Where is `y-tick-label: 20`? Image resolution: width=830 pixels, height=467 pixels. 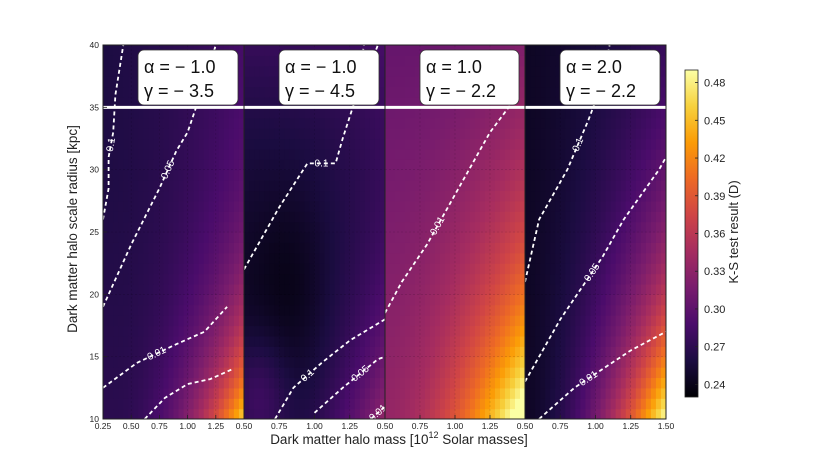 y-tick-label: 20 is located at coordinates (95, 294).